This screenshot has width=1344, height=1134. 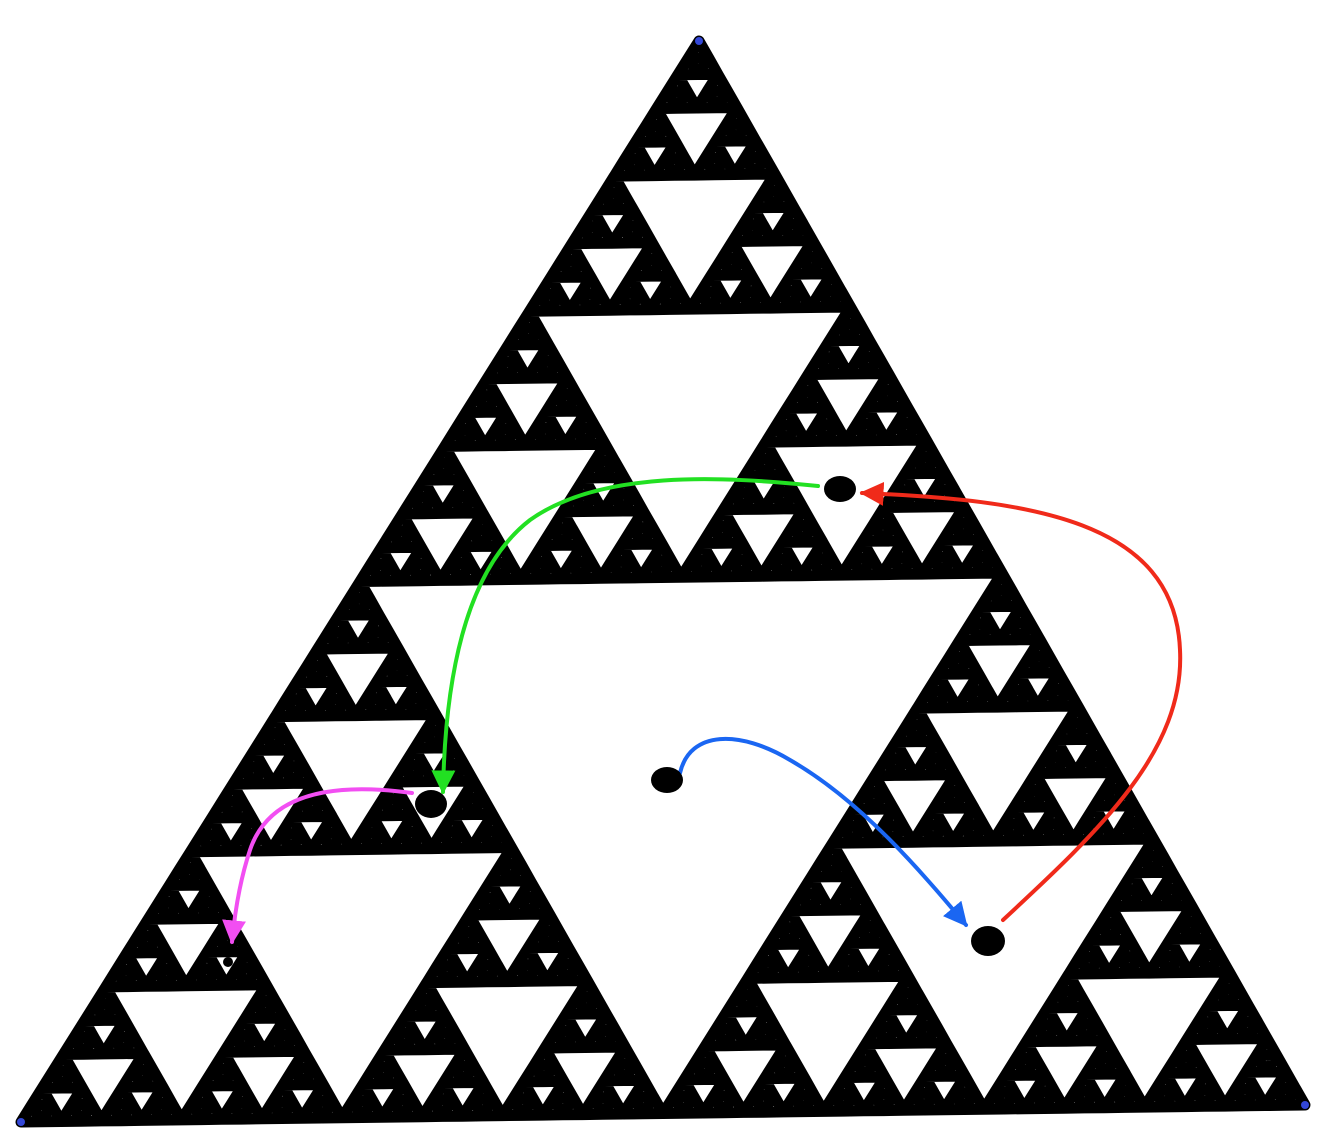 What do you see at coordinates (823, 831) in the screenshot?
I see `blue-arrow` at bounding box center [823, 831].